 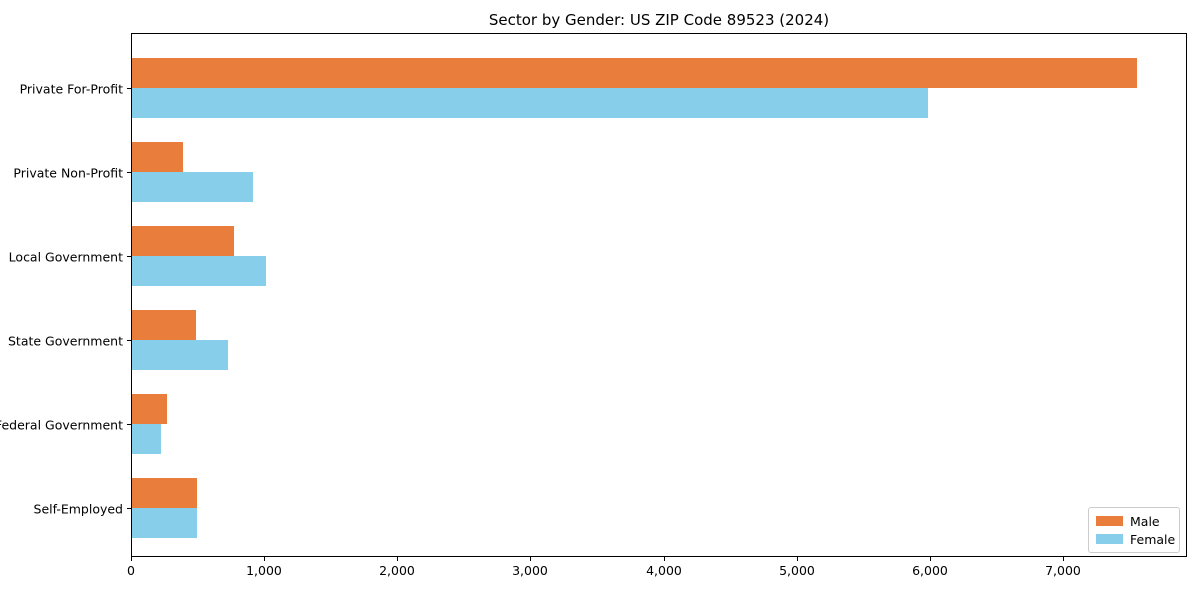 What do you see at coordinates (131, 570) in the screenshot?
I see `x-tick-label: 0` at bounding box center [131, 570].